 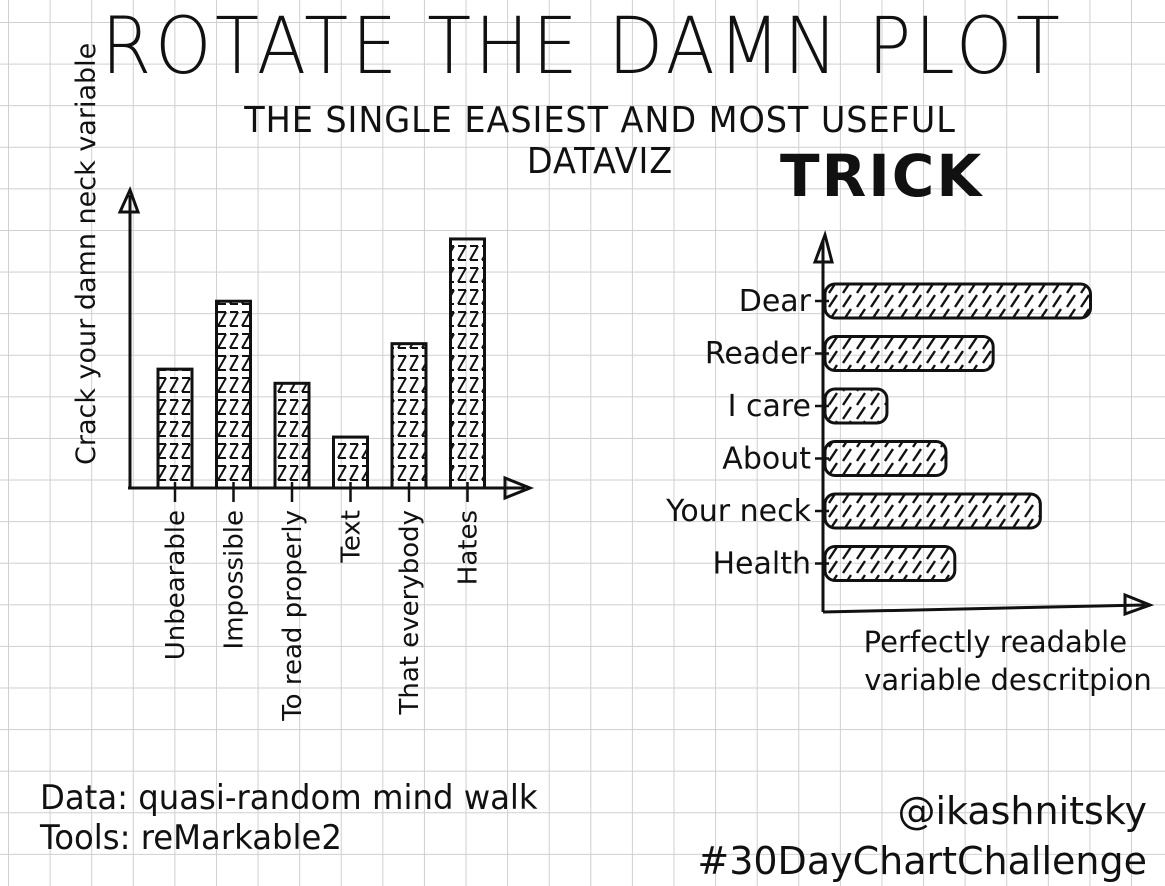 I want to click on bar-text, so click(x=350, y=462).